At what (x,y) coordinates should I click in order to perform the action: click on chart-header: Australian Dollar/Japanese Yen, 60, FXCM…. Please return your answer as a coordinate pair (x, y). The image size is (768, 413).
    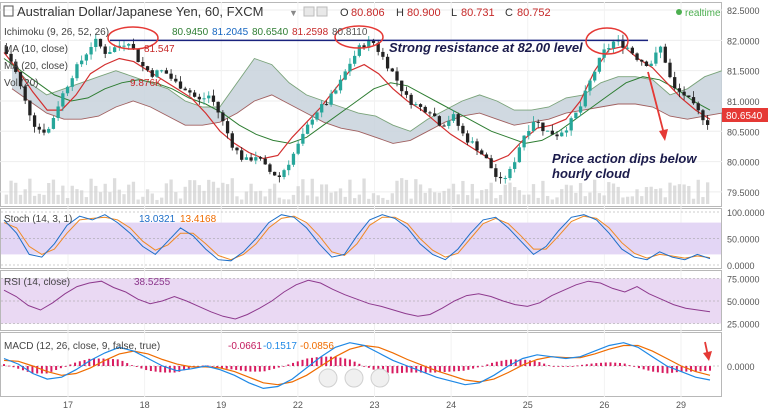
    Looking at the image, I should click on (362, 11).